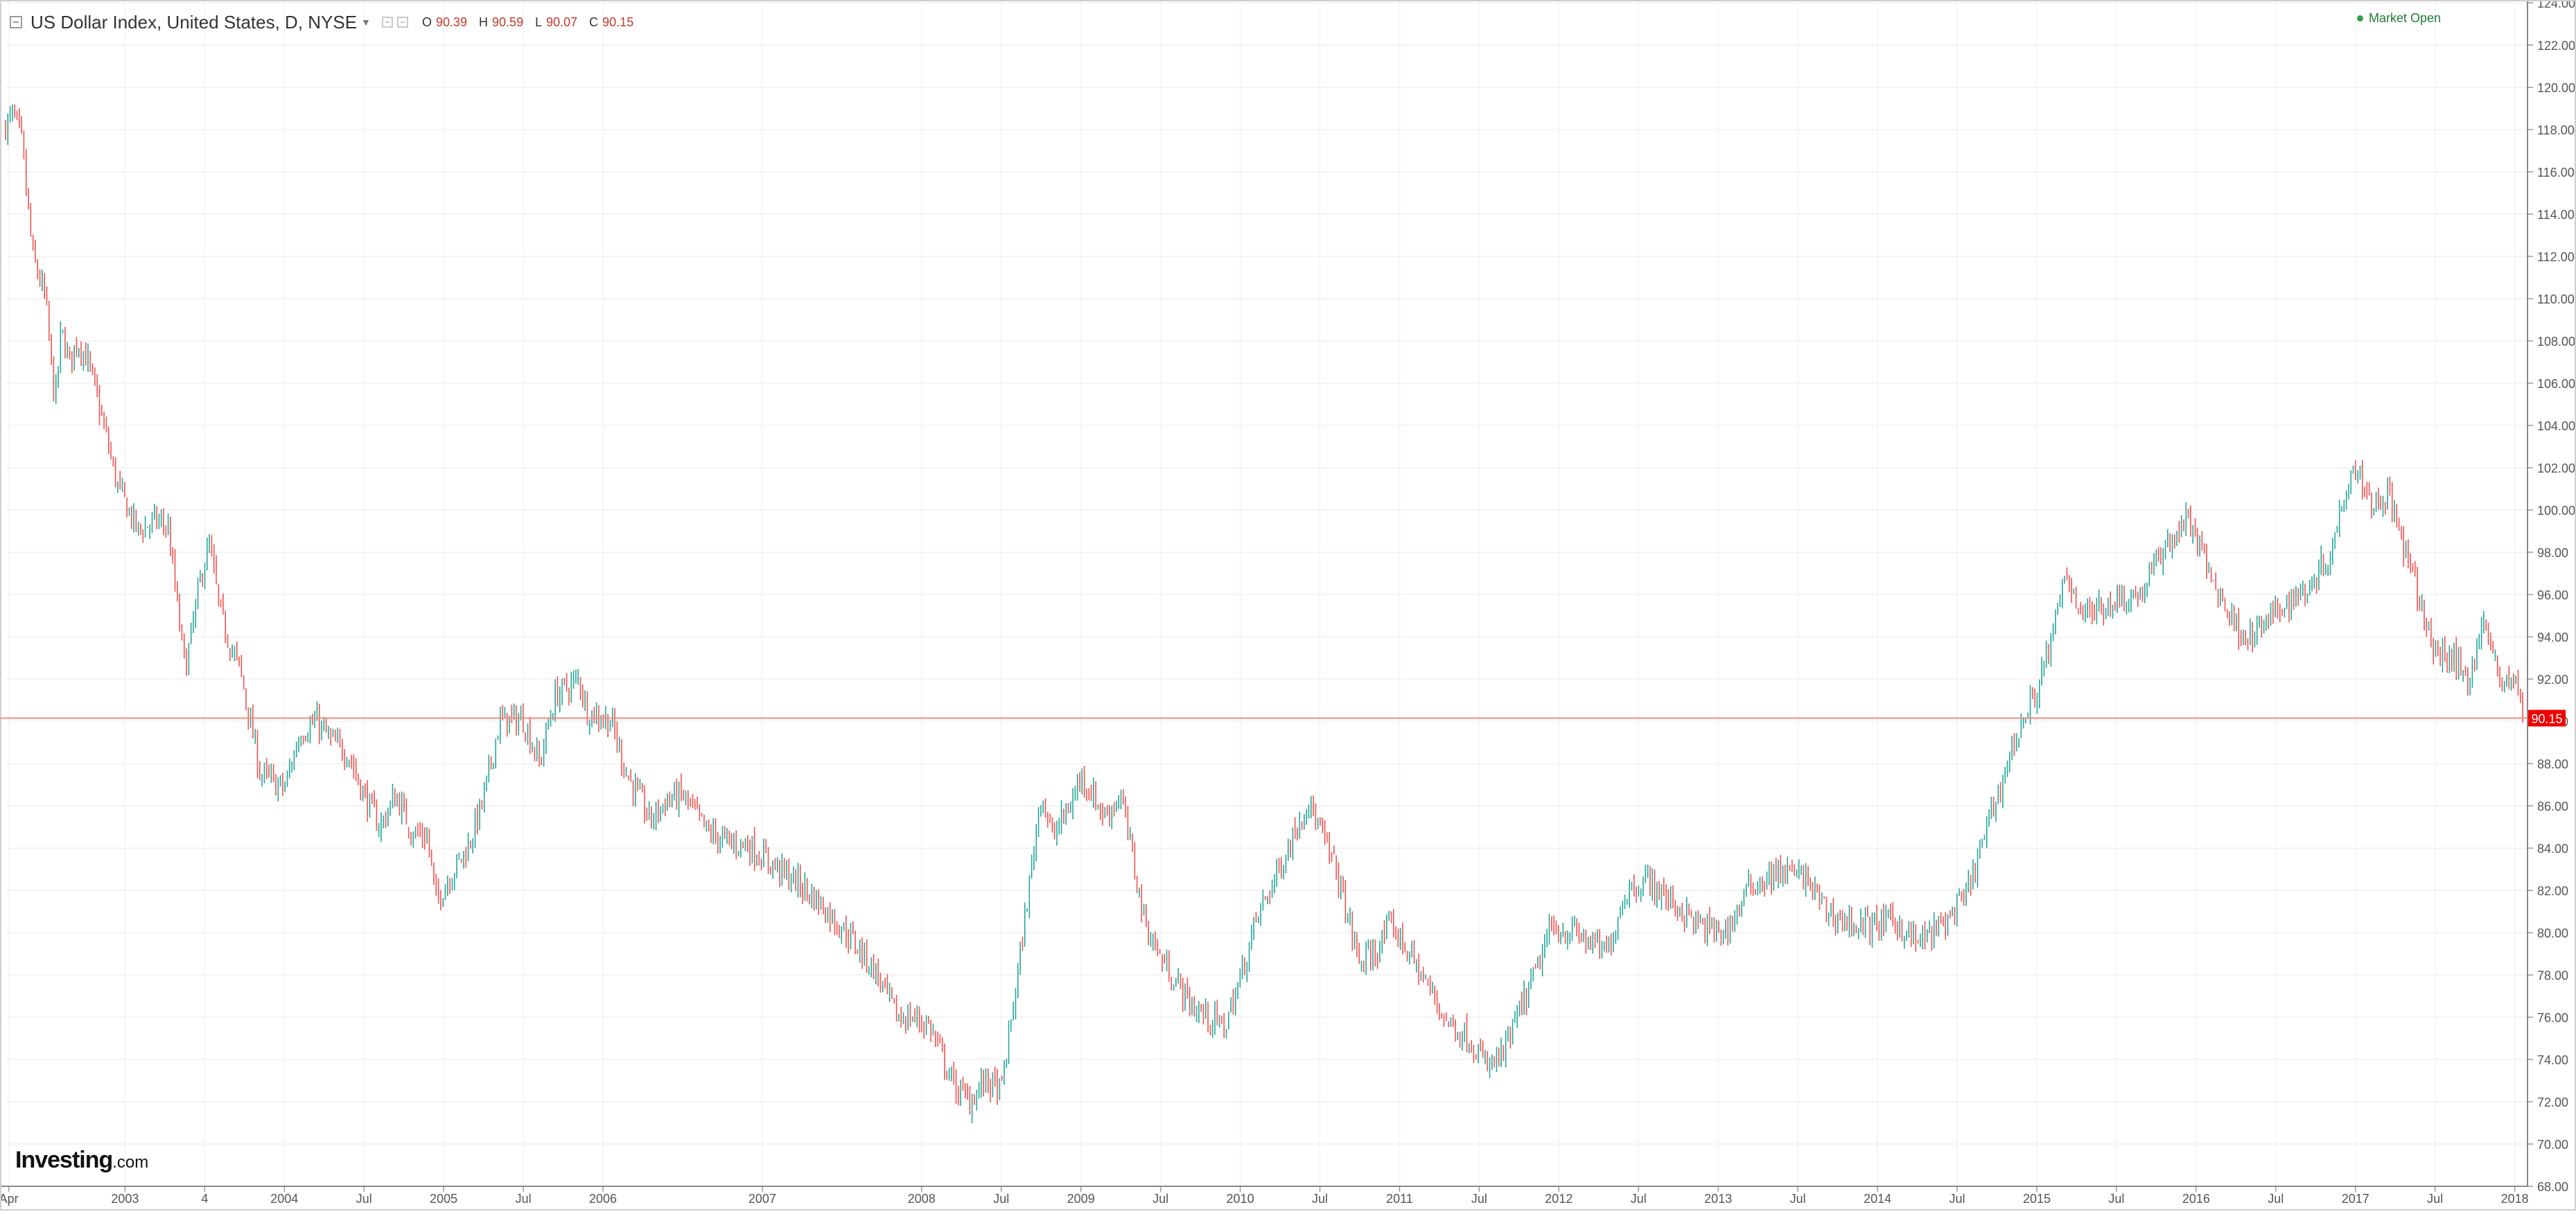 The image size is (2576, 1214). I want to click on y-tick-label: 84.00, so click(2552, 849).